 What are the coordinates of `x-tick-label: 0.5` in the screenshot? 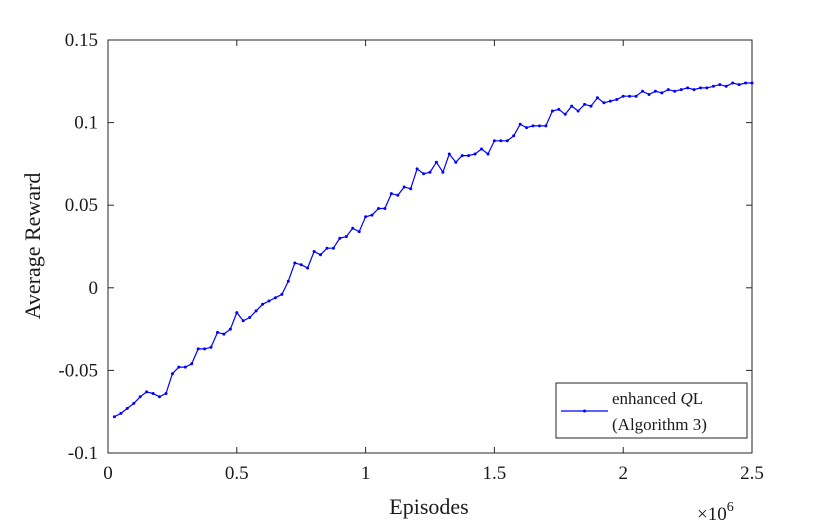 It's located at (237, 473).